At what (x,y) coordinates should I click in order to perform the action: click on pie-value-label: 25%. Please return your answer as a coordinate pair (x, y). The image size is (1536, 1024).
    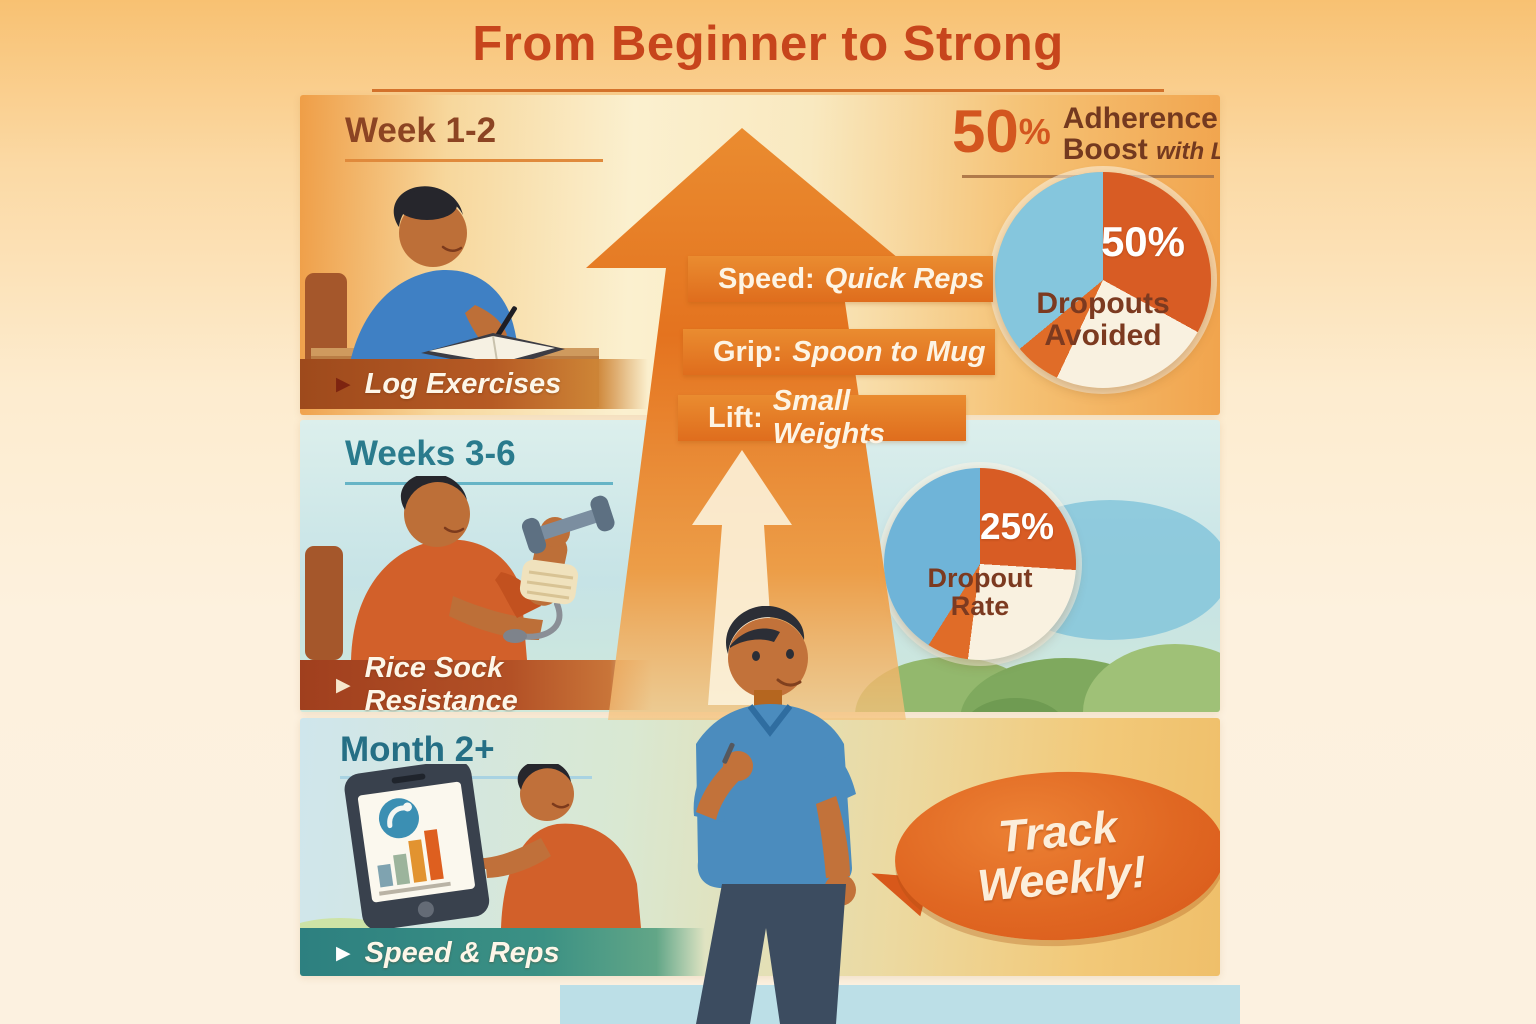
    Looking at the image, I should click on (1016, 526).